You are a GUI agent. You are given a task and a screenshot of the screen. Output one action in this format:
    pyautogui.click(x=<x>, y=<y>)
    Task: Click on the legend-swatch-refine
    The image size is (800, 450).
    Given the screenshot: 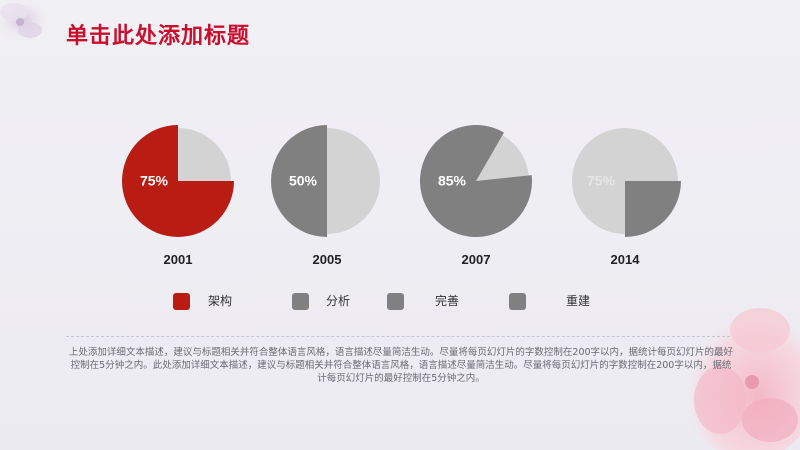 What is the action you would take?
    pyautogui.click(x=395, y=301)
    